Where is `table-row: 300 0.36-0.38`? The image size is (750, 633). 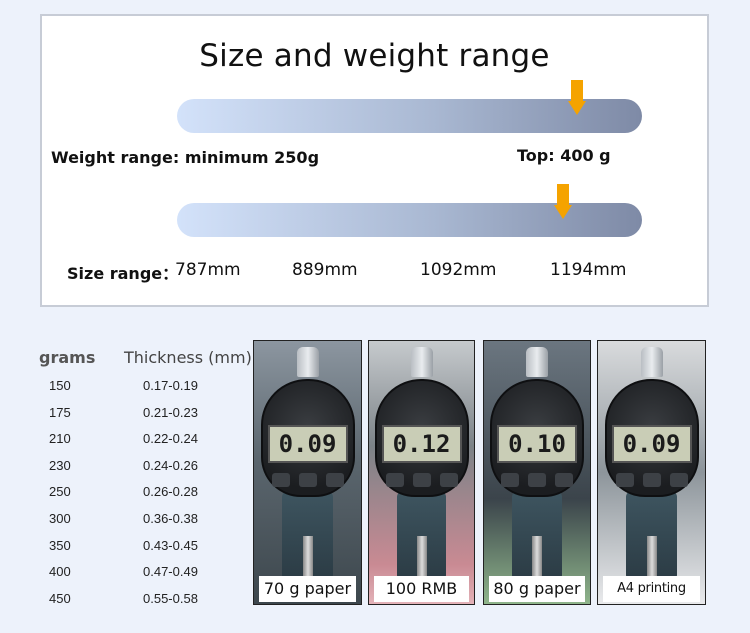
table-row: 300 0.36-0.38 is located at coordinates (125, 522).